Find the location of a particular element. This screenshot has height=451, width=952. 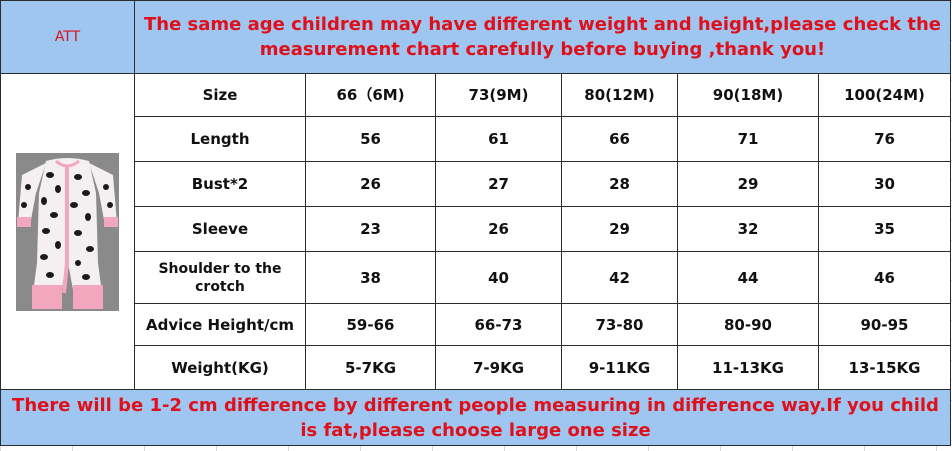

table-cell: 76 is located at coordinates (884, 139).